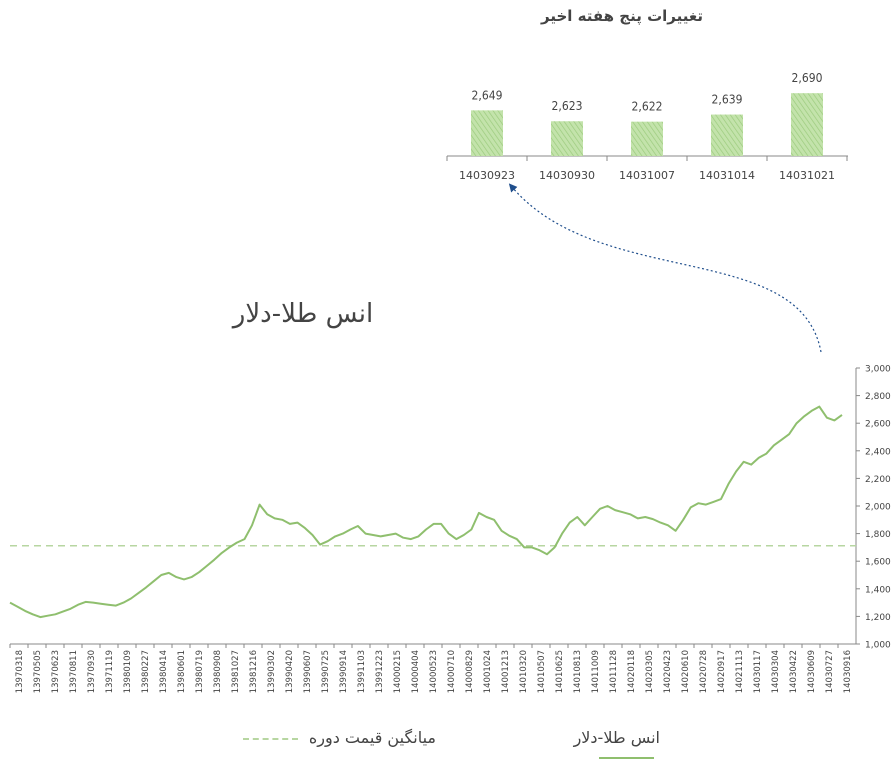 This screenshot has height=766, width=894. Describe the element at coordinates (616, 737) in the screenshot. I see `legend-line-label: انس طلا-دلار` at that location.